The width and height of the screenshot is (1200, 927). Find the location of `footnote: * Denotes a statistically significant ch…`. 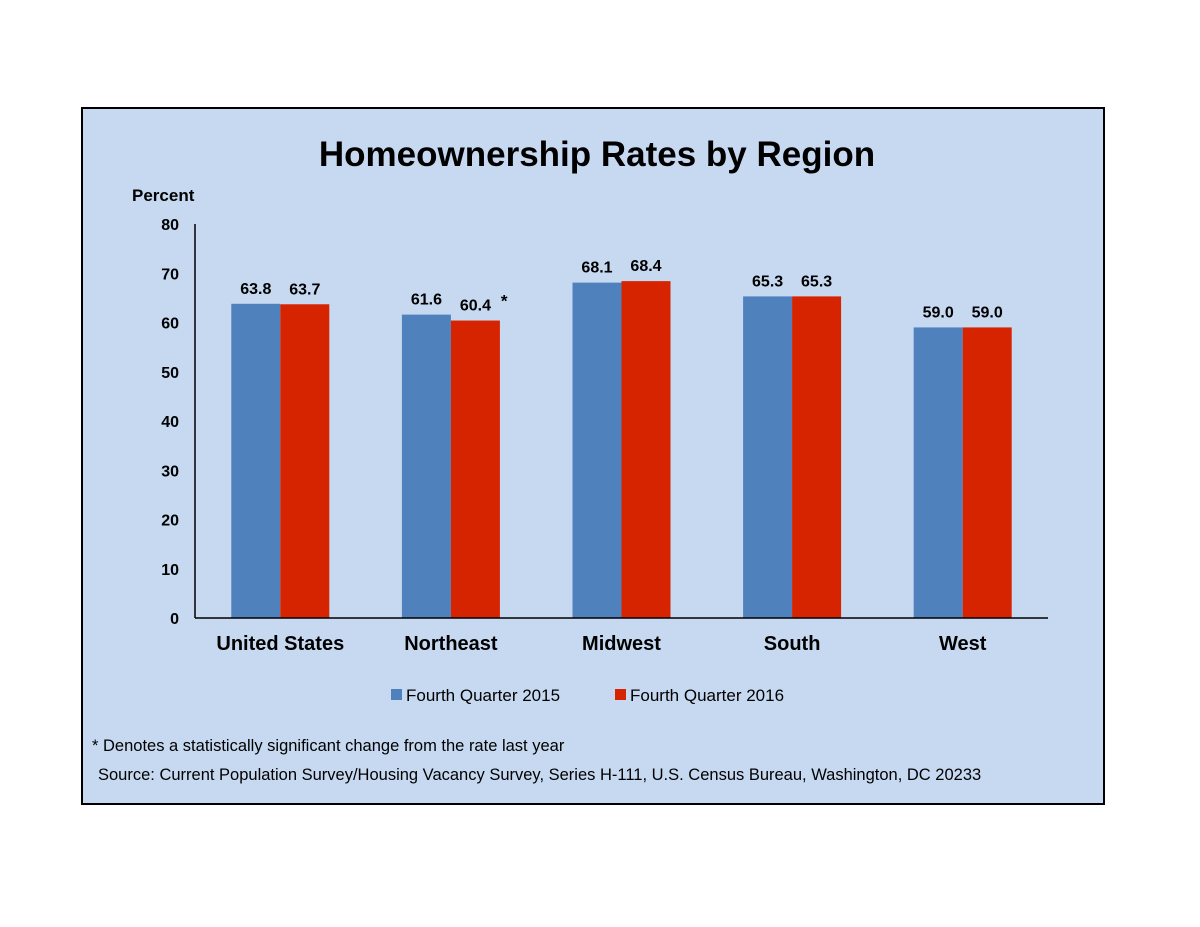

footnote: * Denotes a statistically significant ch… is located at coordinates (328, 746).